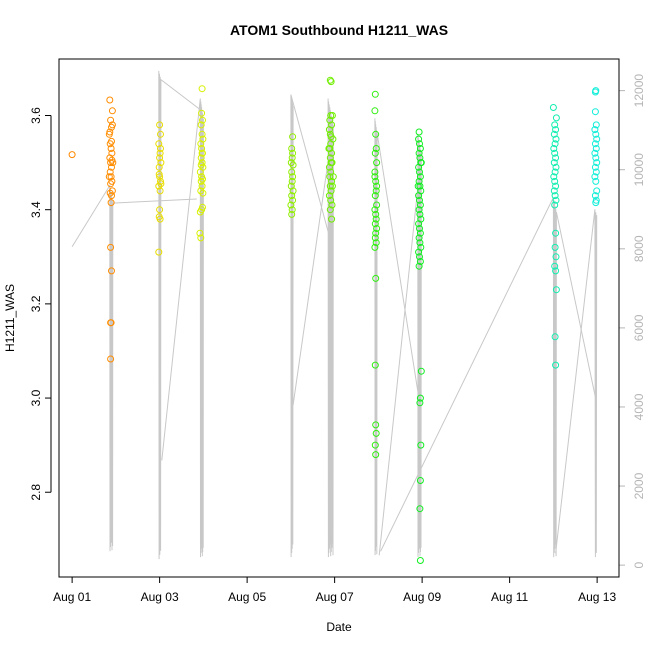 This screenshot has width=650, height=650. I want to click on y-tick-label: 3.2, so click(36, 303).